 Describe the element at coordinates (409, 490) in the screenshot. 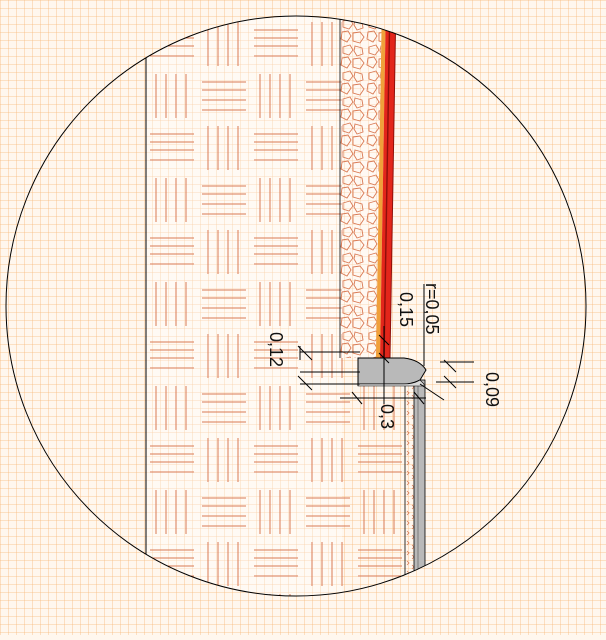

I see `lower-insulation-strip` at that location.